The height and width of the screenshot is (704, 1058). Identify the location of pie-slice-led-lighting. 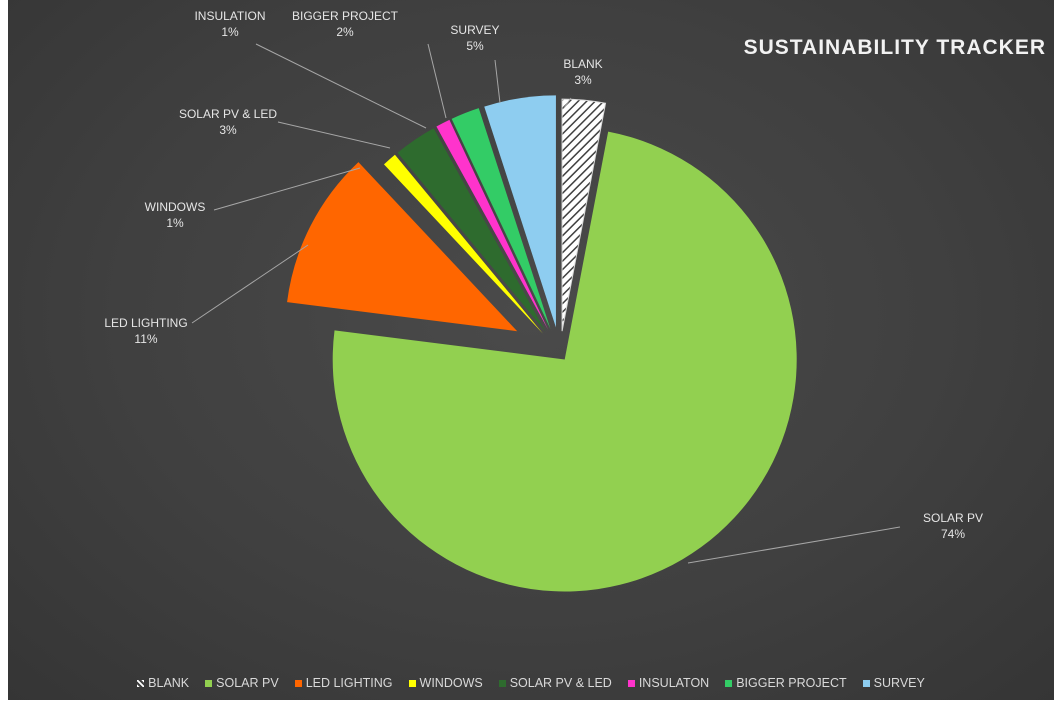
(402, 247).